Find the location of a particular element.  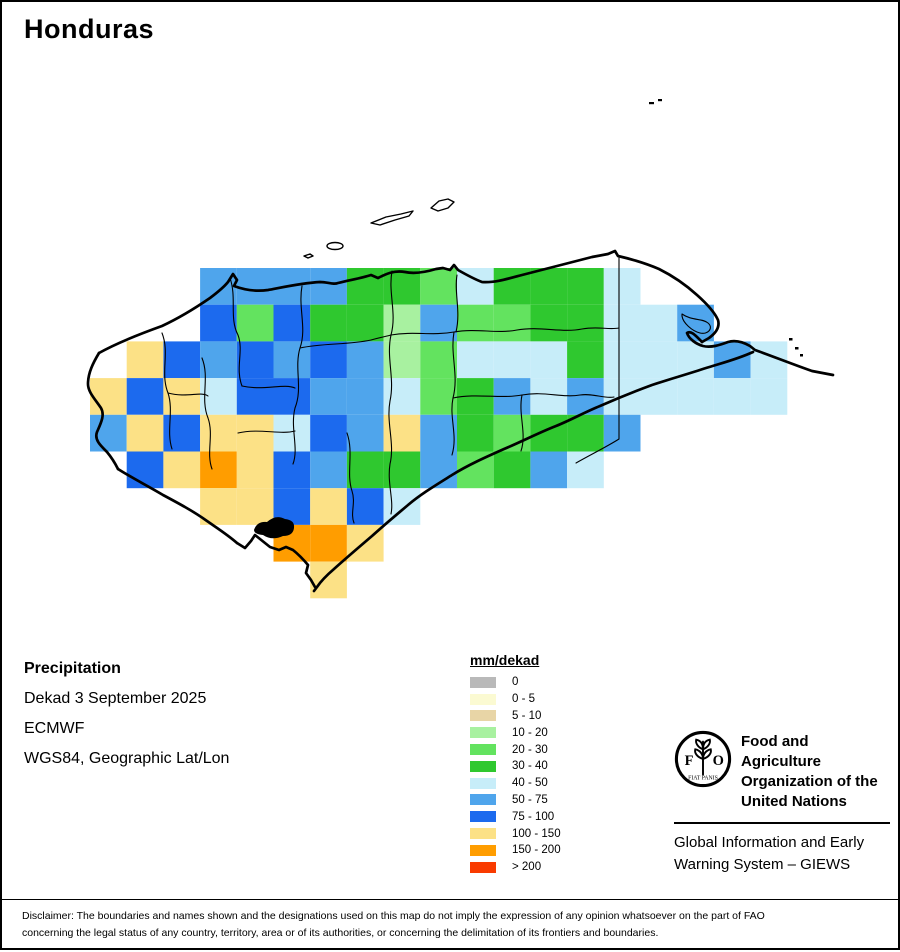

fao-name-line2: Organization of the is located at coordinates (809, 781).